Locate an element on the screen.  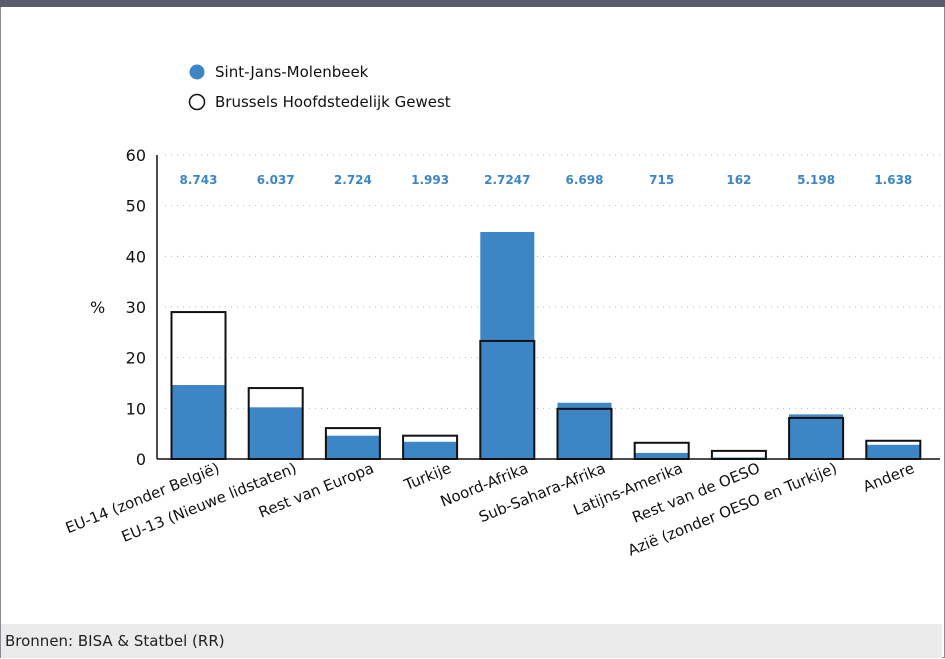
y-tick-label: 60 is located at coordinates (136, 155).